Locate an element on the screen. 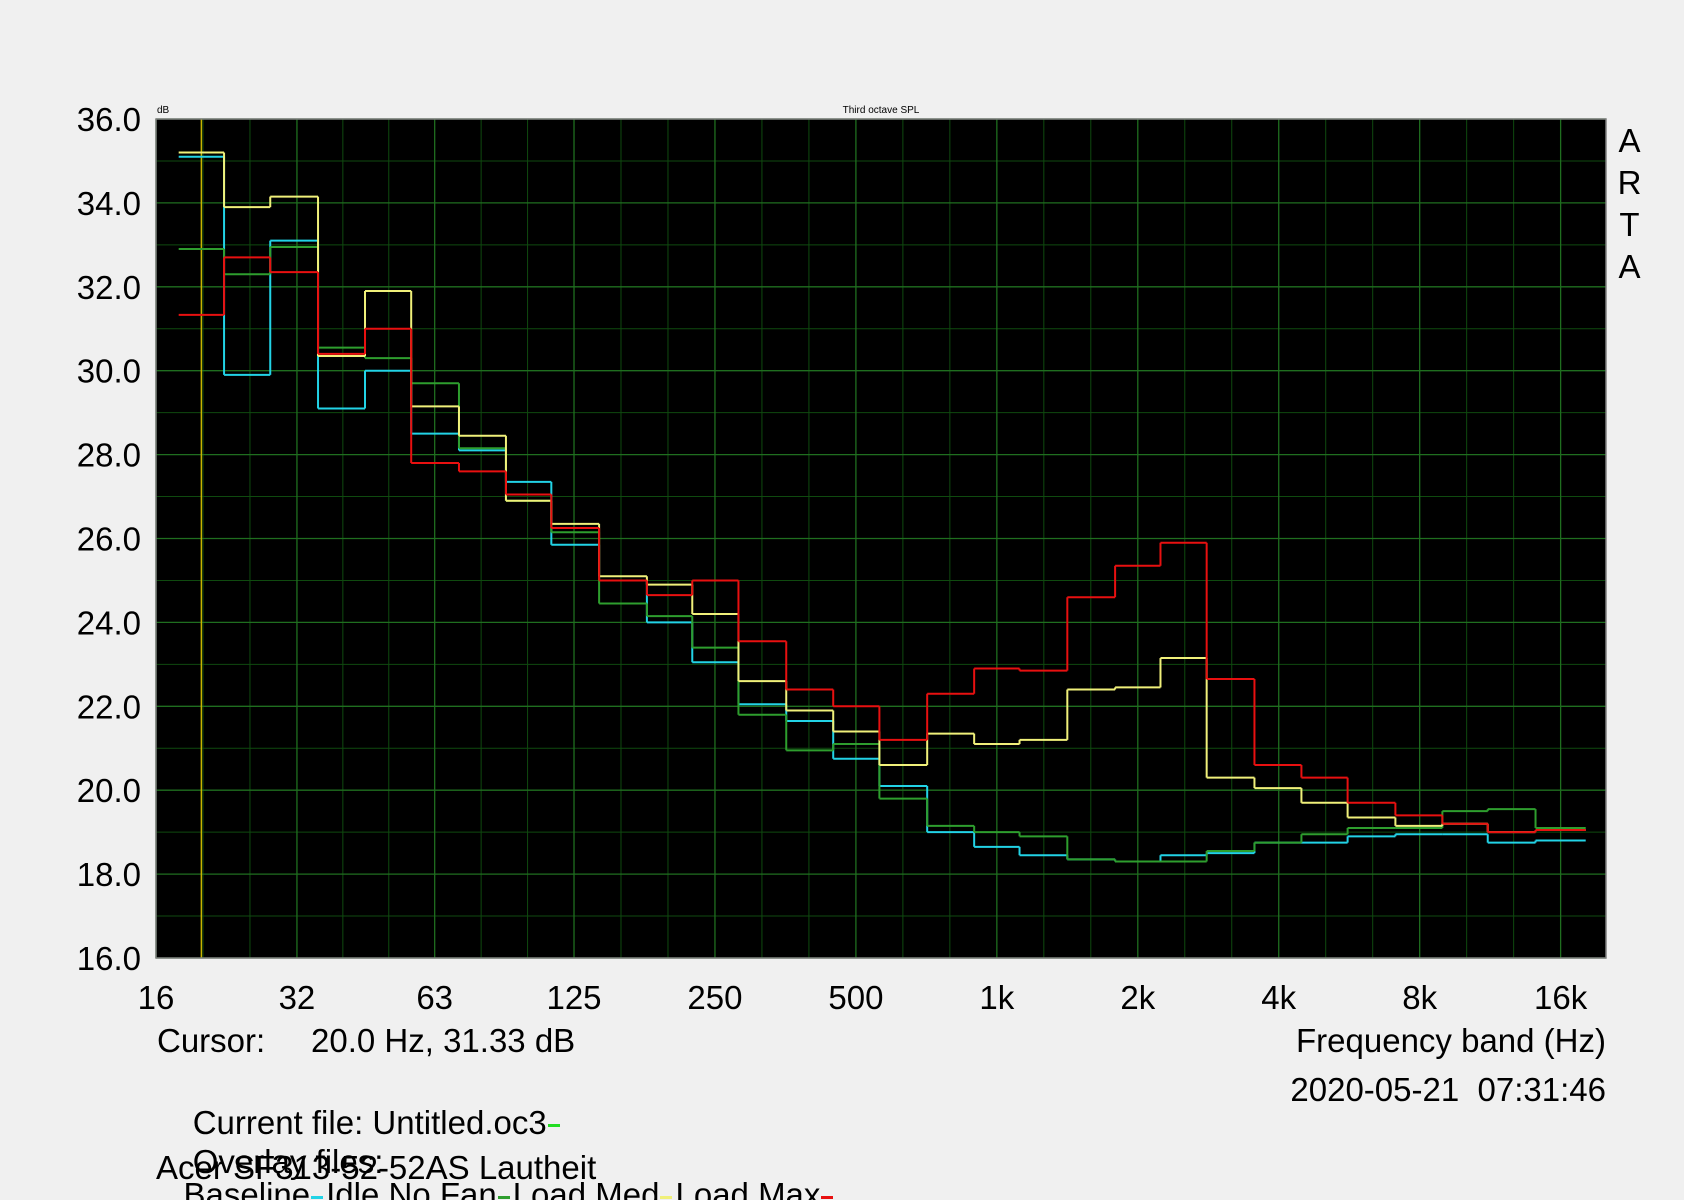 The image size is (1684, 1200). current-file: Current file: Untitled.oc3 is located at coordinates (359, 1122).